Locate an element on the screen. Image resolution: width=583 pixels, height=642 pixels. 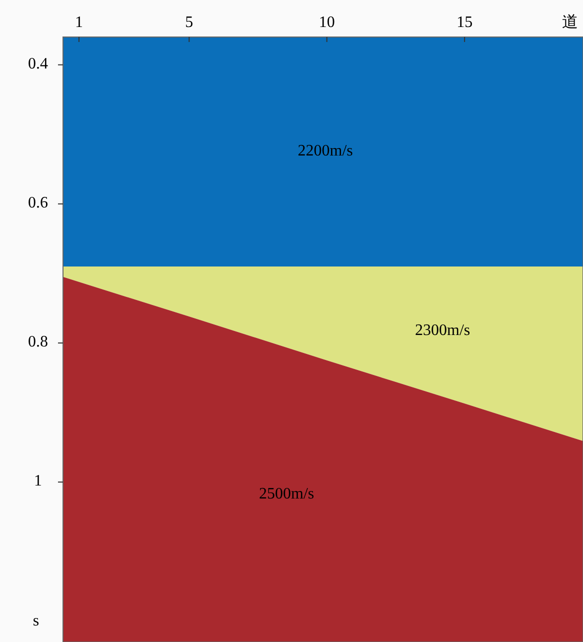
series-label: 2300m/s is located at coordinates (442, 331).